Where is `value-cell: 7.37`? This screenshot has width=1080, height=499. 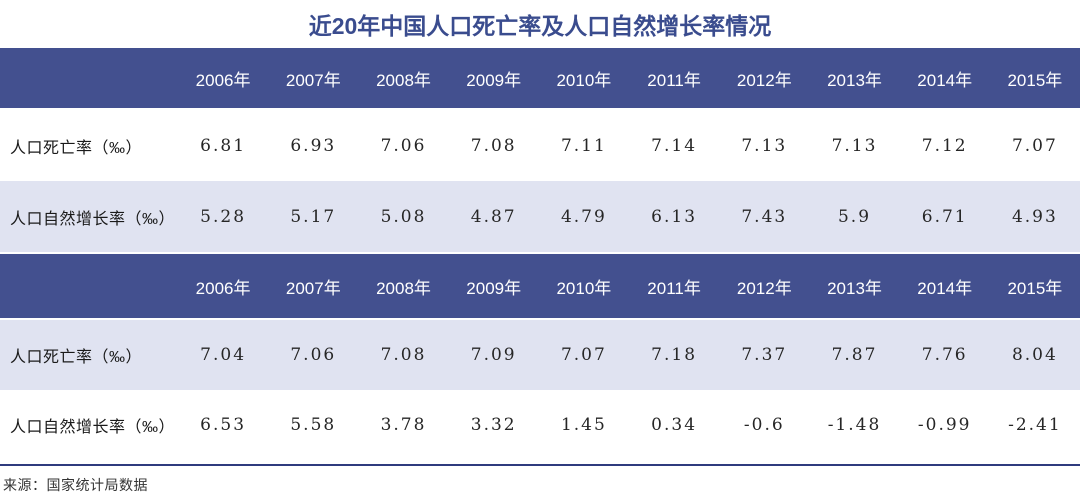 value-cell: 7.37 is located at coordinates (764, 355).